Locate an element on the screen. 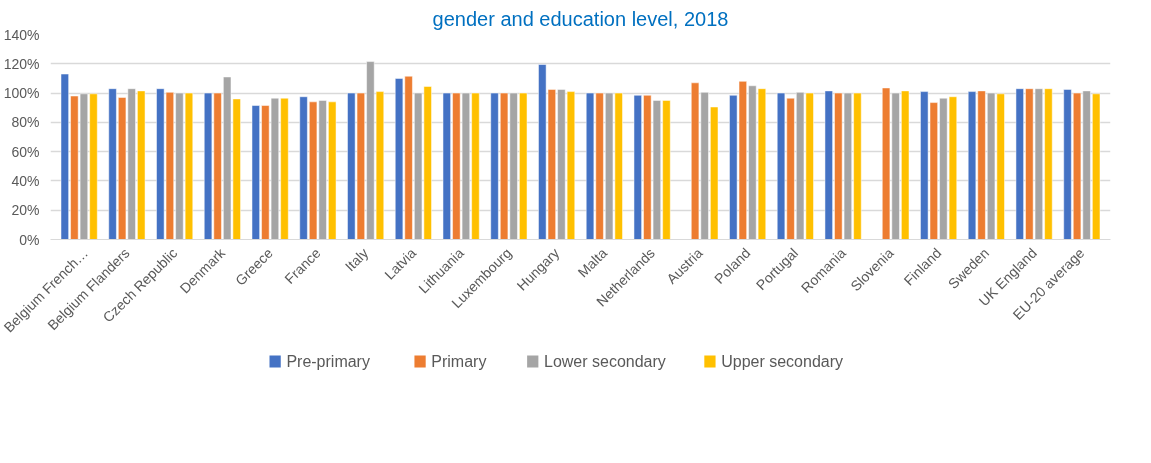 The image size is (1151, 463). y-tick-label: 140% is located at coordinates (21, 34).